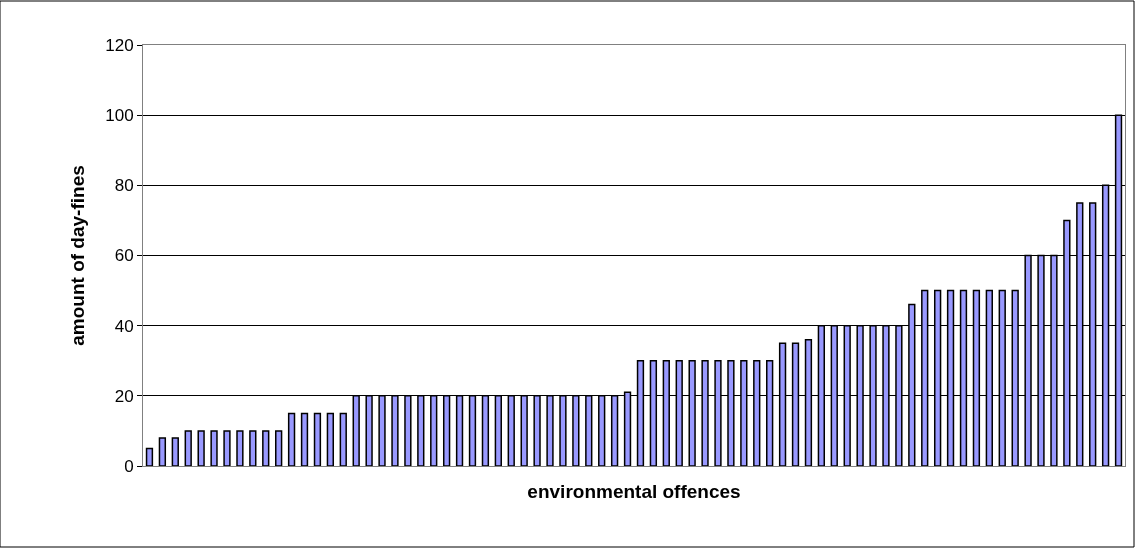  What do you see at coordinates (129, 466) in the screenshot?
I see `y-tick-label: 0` at bounding box center [129, 466].